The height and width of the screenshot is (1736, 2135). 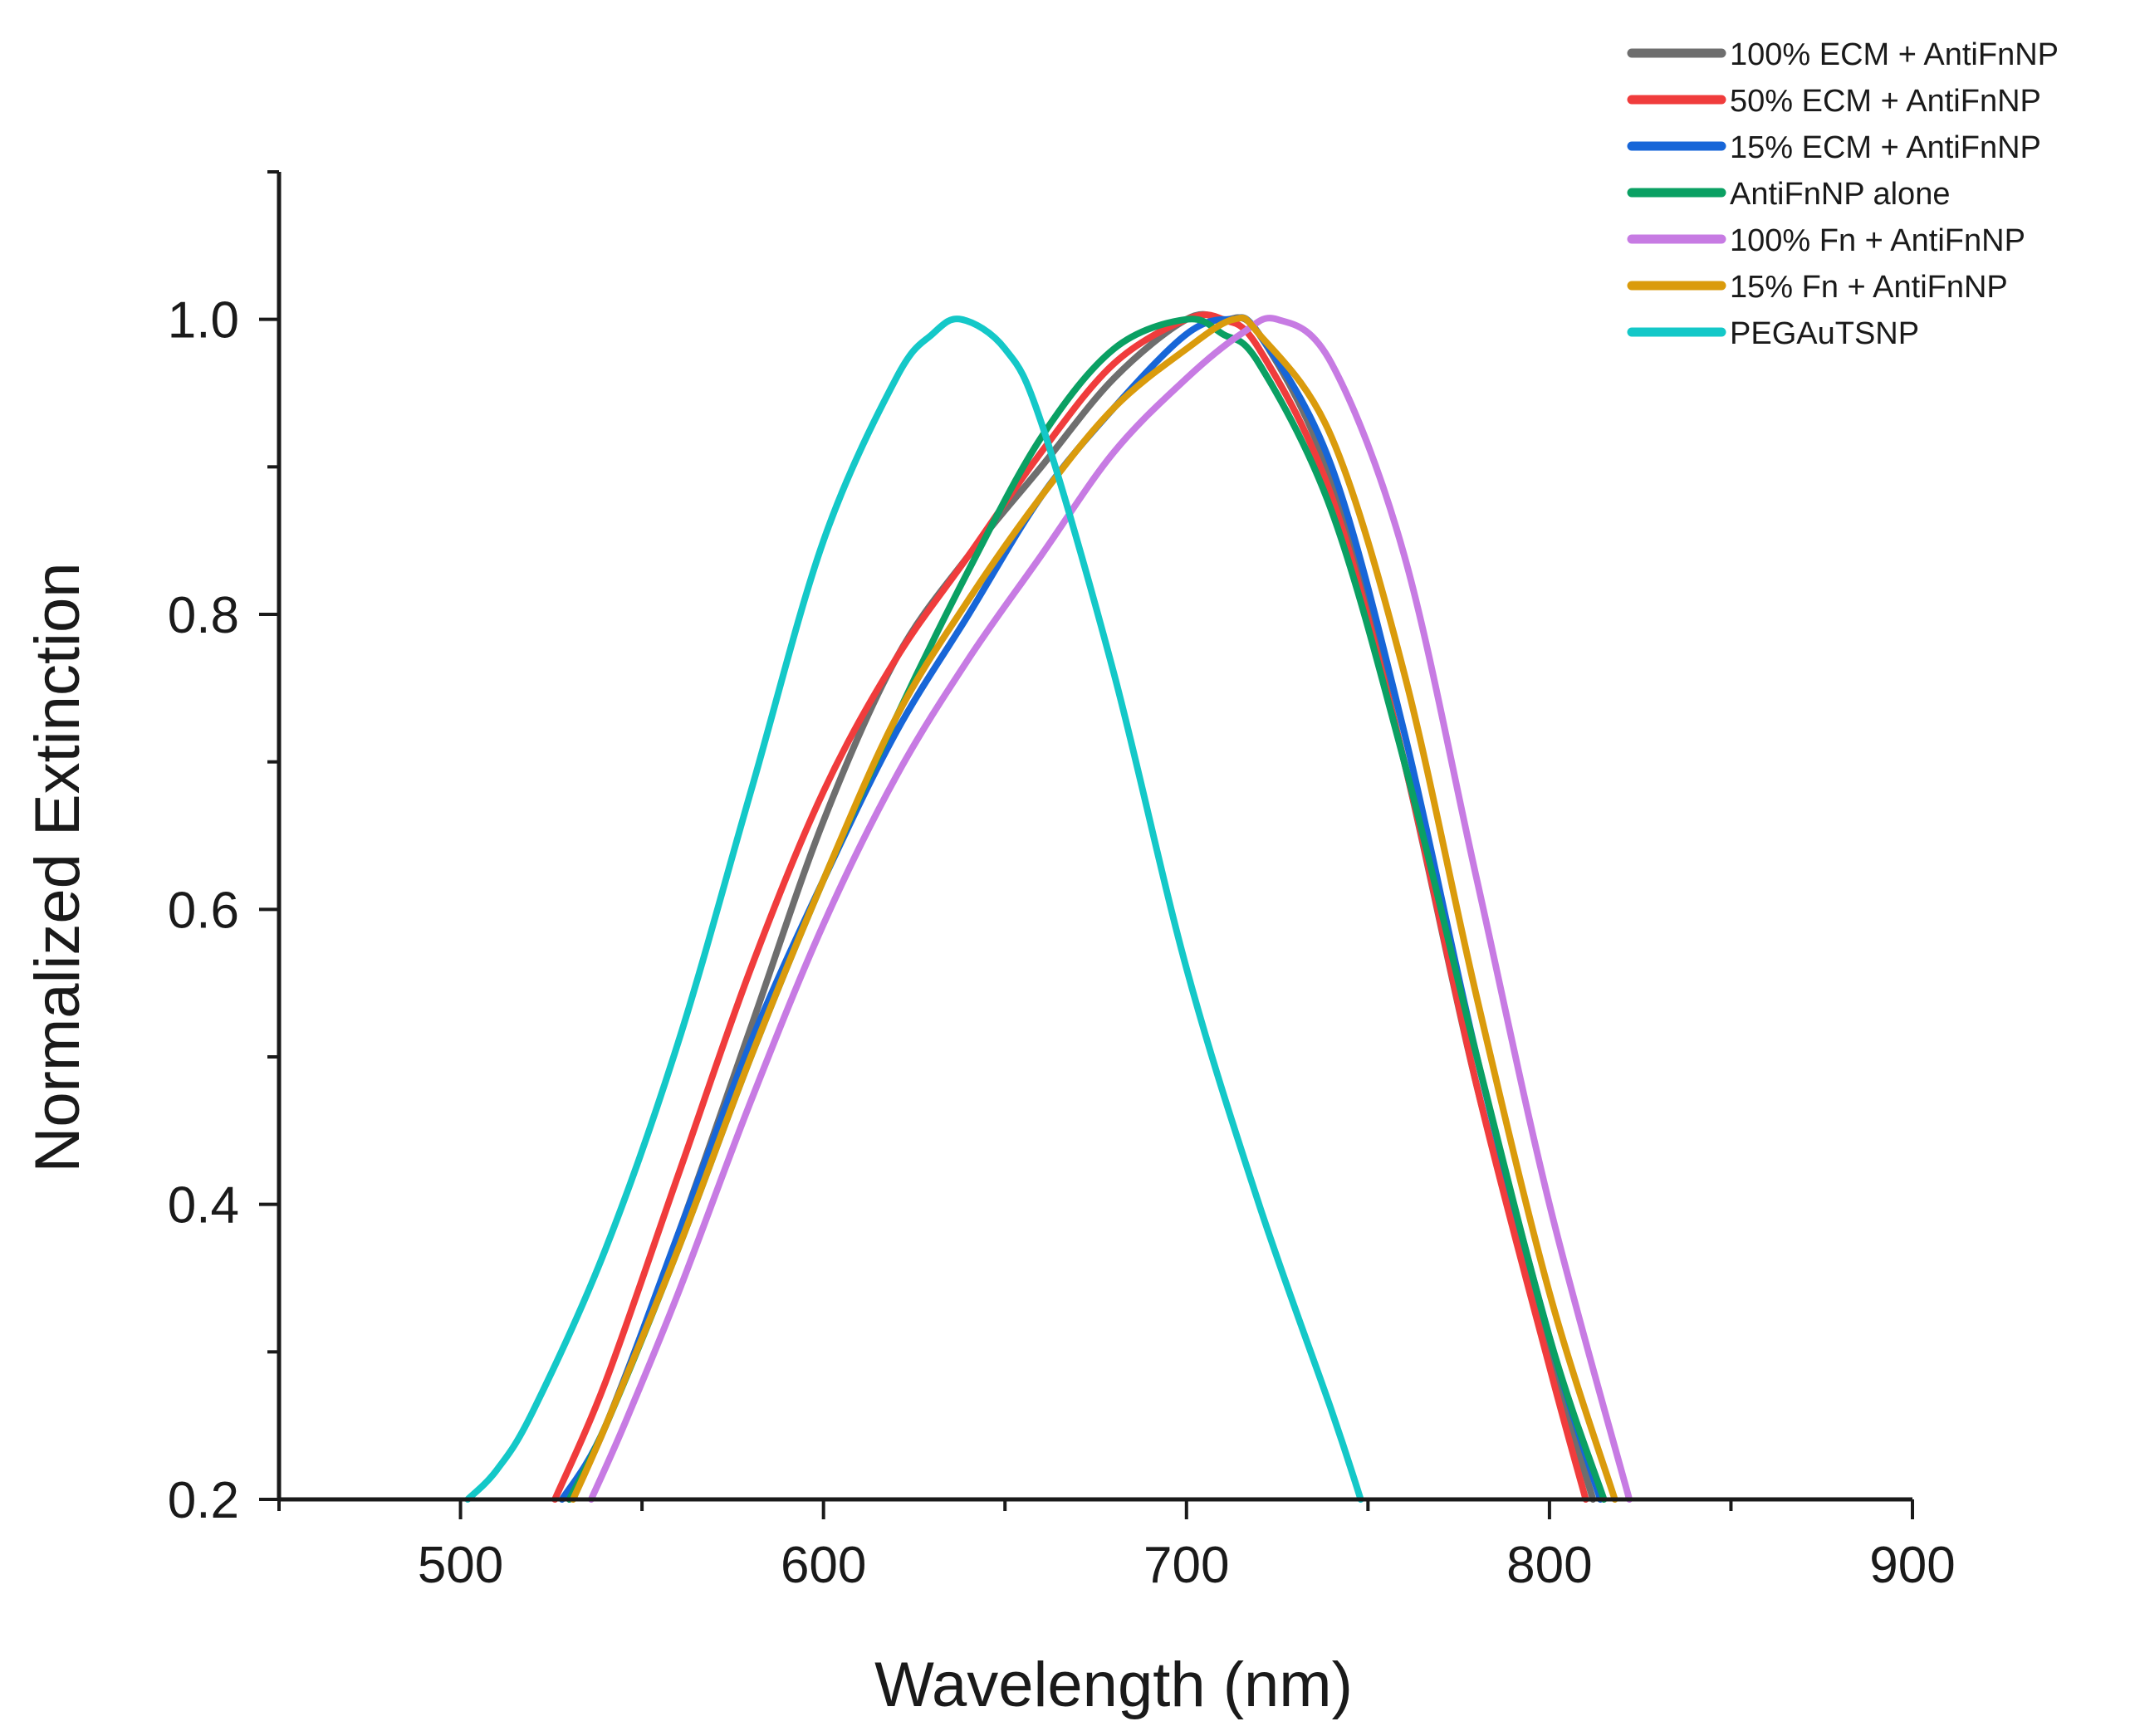 What do you see at coordinates (823, 1565) in the screenshot?
I see `x-tick-label: 600` at bounding box center [823, 1565].